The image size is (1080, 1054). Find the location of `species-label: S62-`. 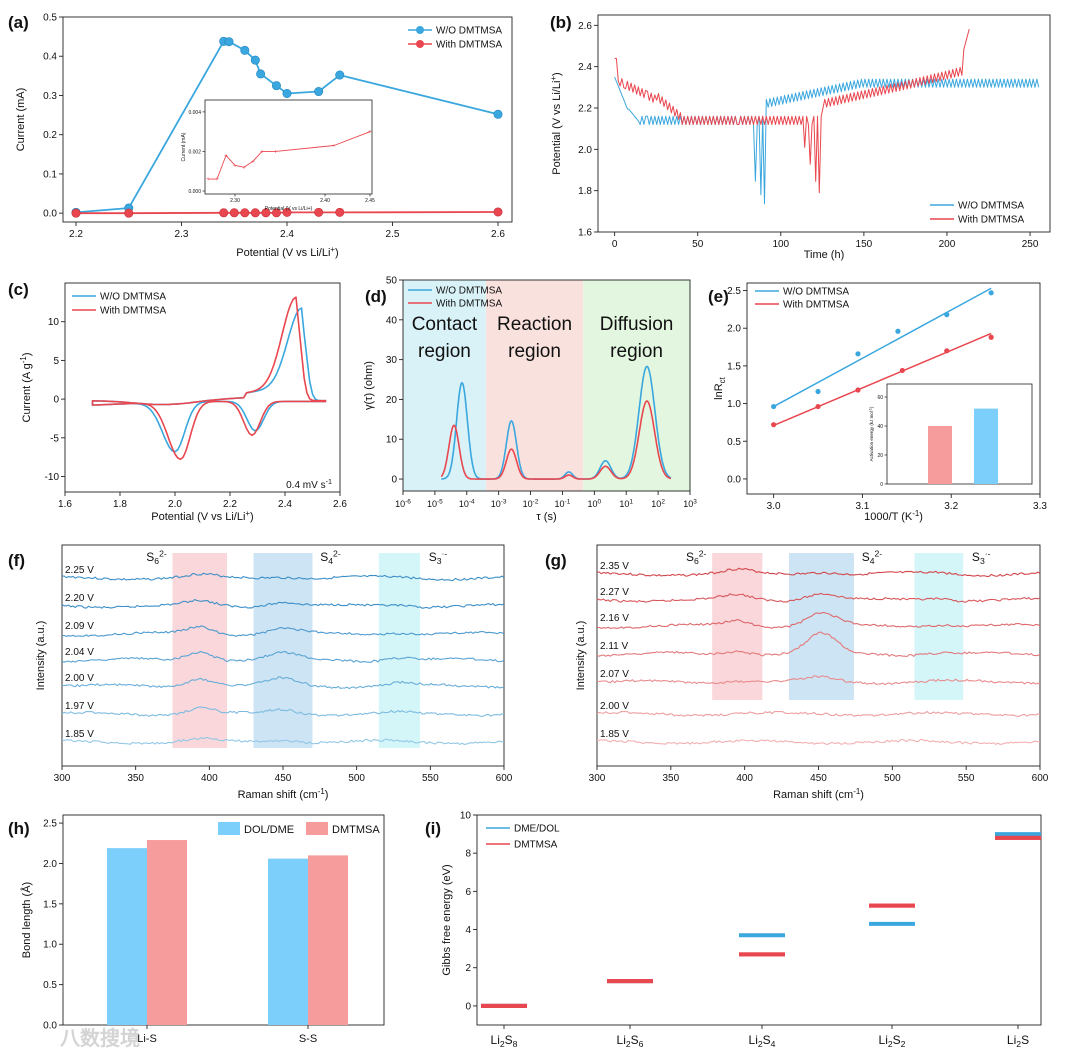

species-label: S62- is located at coordinates (156, 557).